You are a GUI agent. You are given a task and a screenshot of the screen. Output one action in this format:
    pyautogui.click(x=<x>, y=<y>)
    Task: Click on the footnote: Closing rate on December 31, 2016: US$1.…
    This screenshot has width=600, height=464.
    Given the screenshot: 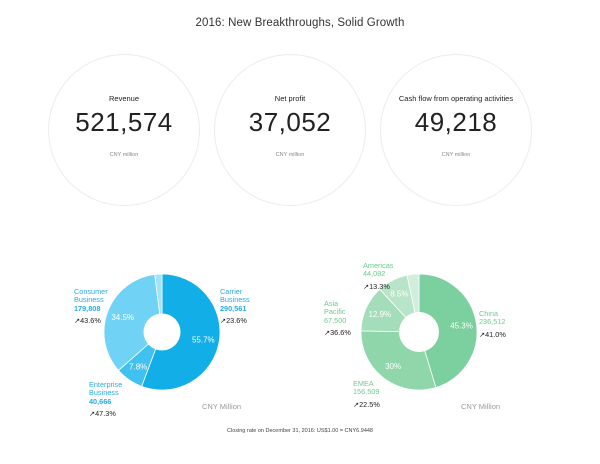 What is the action you would take?
    pyautogui.click(x=300, y=431)
    